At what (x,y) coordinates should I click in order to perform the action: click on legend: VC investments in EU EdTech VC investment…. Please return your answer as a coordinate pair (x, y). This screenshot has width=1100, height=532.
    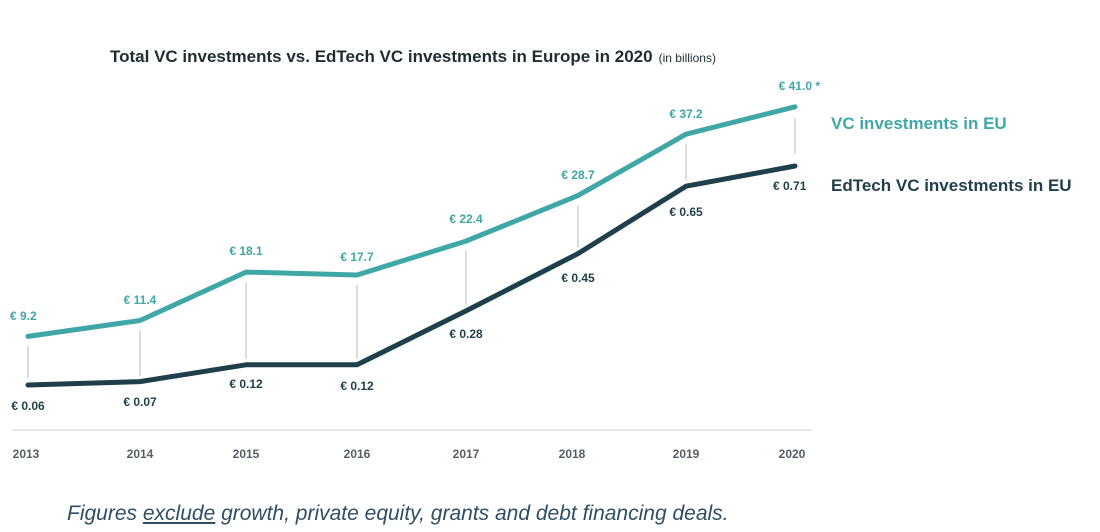
    Looking at the image, I should click on (951, 154).